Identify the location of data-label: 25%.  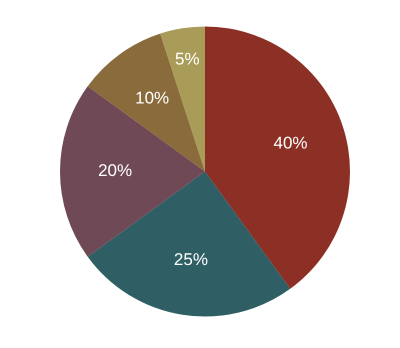
(191, 259).